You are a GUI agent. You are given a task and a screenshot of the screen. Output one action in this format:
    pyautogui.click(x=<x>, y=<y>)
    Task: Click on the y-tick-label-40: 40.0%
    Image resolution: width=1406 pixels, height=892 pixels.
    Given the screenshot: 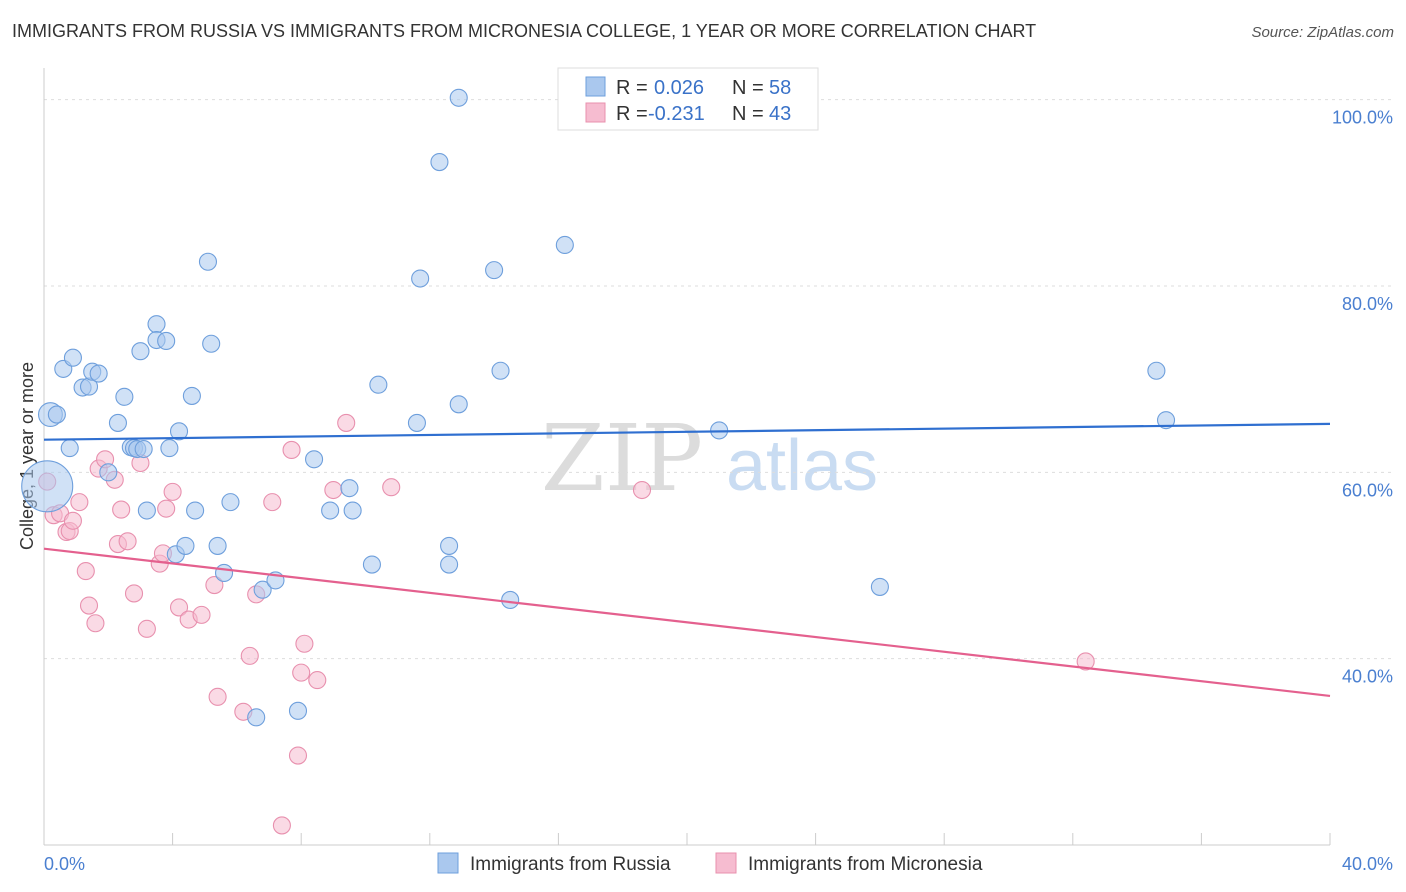 What is the action you would take?
    pyautogui.click(x=1367, y=677)
    